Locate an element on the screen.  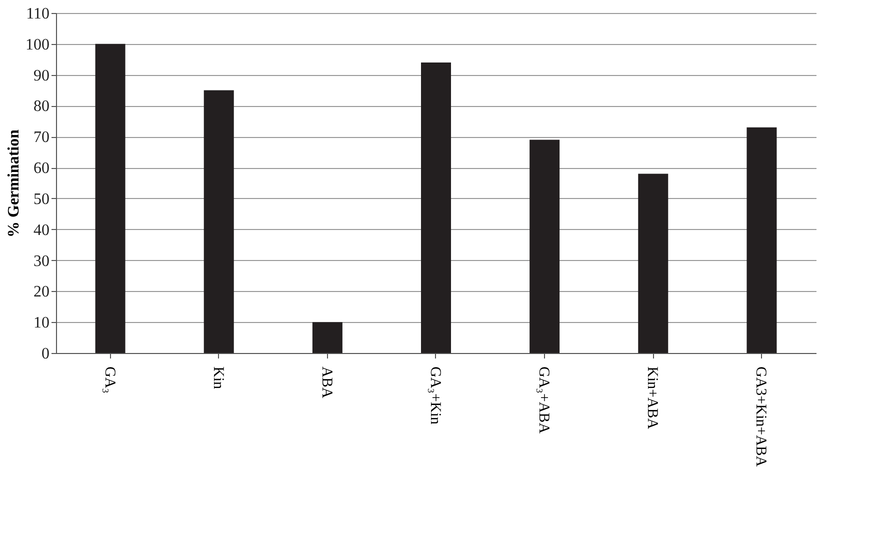
x-tick-label: GA₃+Kin is located at coordinates (435, 395).